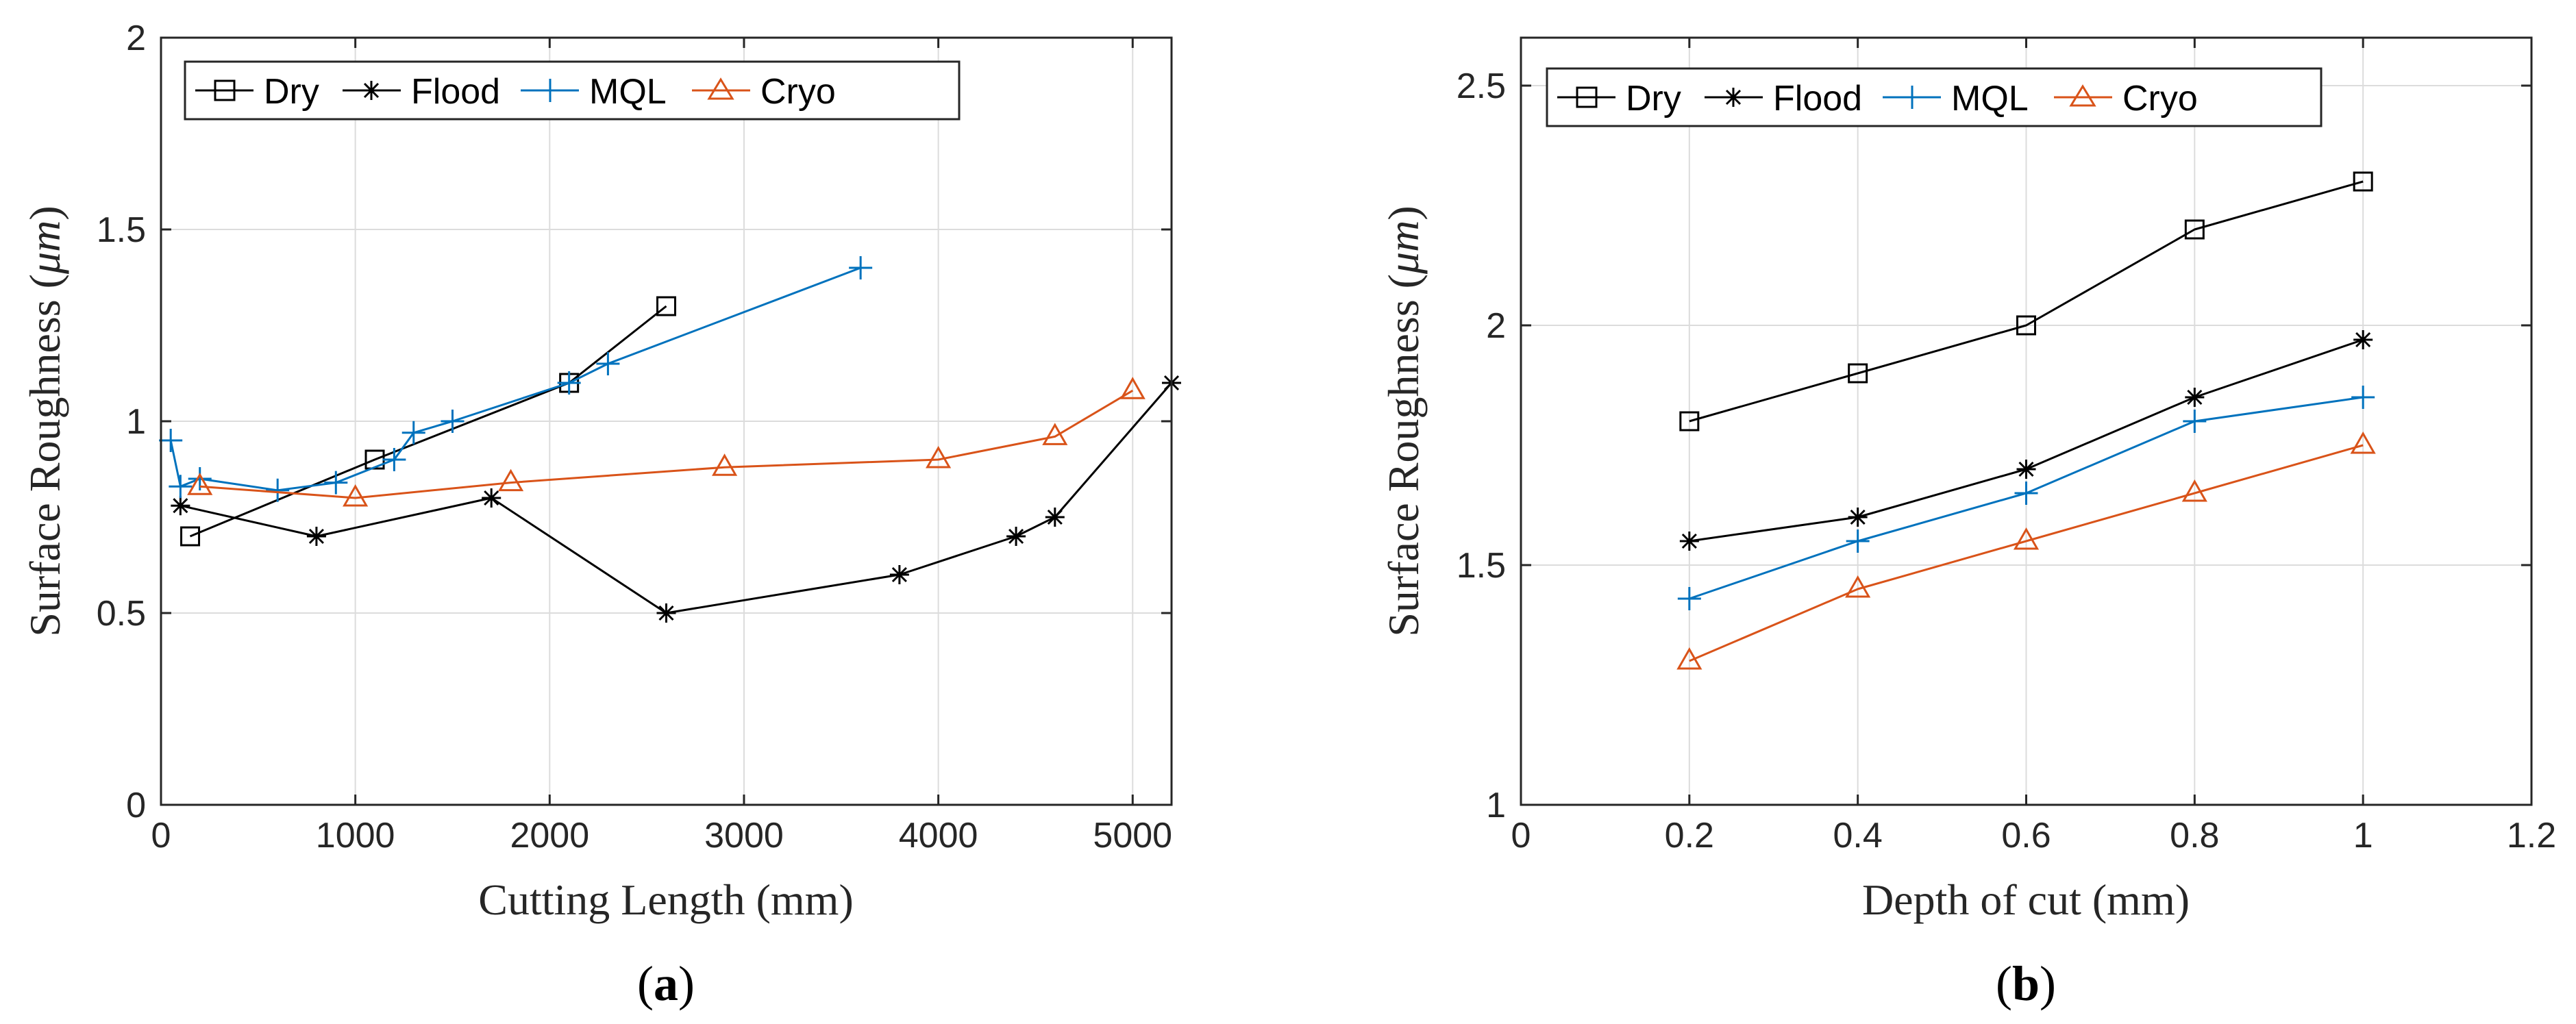 Image resolution: width=2576 pixels, height=1024 pixels. What do you see at coordinates (744, 836) in the screenshot?
I see `x-tick-label: 3000` at bounding box center [744, 836].